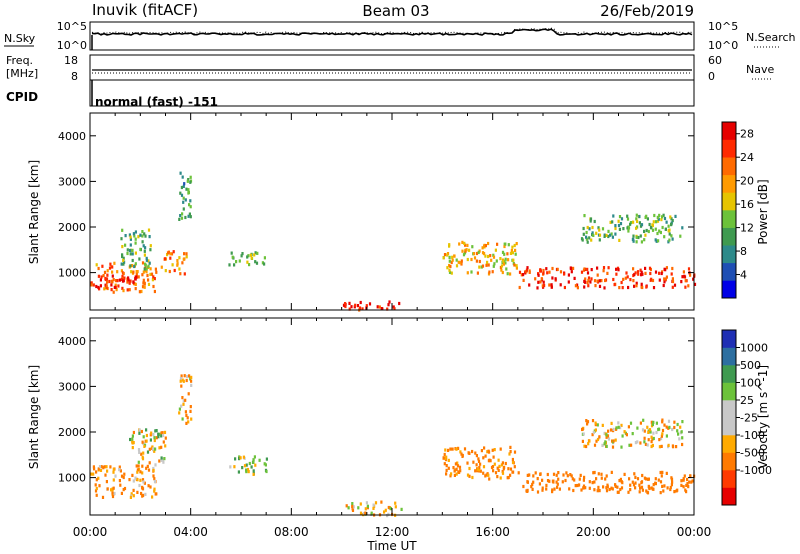  What do you see at coordinates (729, 339) in the screenshot?
I see `velocity-colorbar-swatch` at bounding box center [729, 339].